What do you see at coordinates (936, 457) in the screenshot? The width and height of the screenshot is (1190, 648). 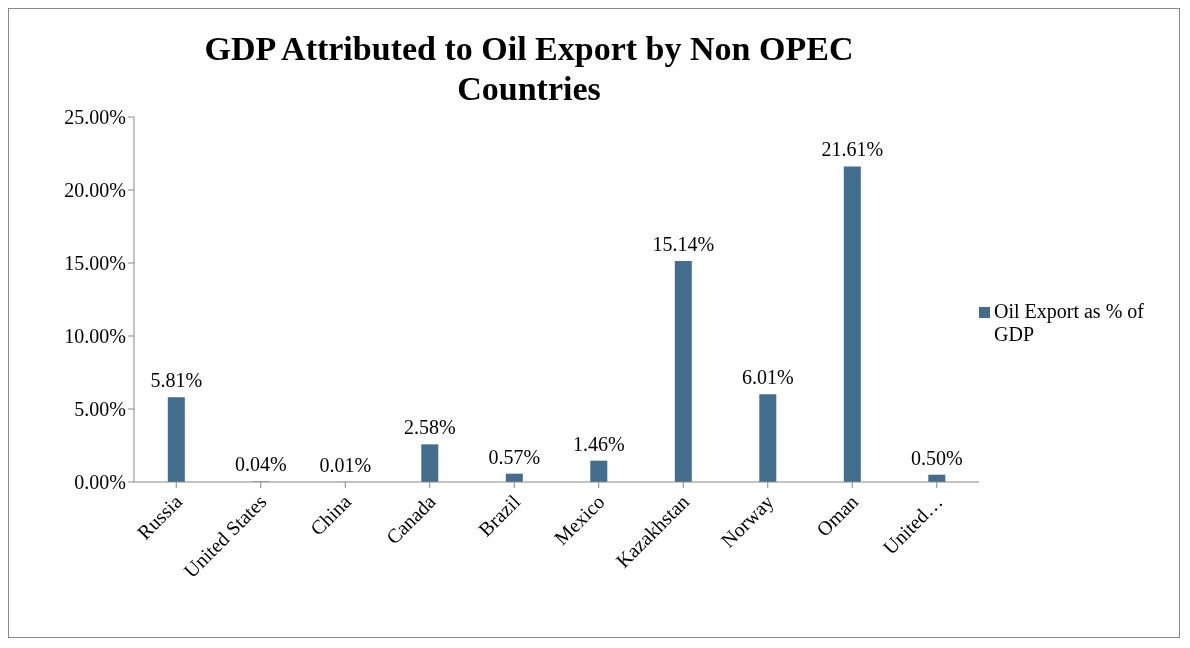 I see `data-label: 0.50%` at bounding box center [936, 457].